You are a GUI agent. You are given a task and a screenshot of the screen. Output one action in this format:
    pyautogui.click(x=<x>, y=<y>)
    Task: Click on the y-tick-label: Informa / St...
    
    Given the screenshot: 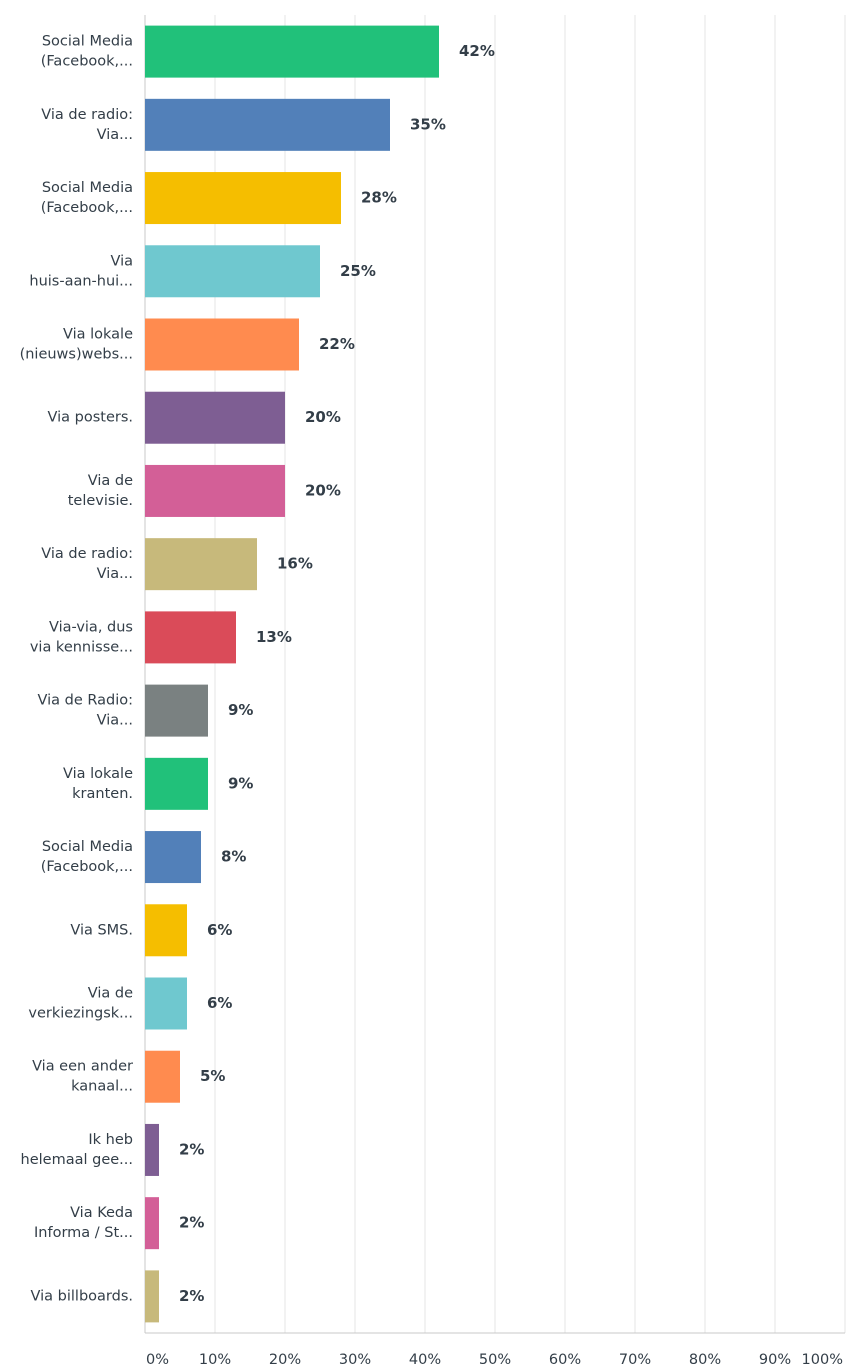 What is the action you would take?
    pyautogui.click(x=83, y=1233)
    